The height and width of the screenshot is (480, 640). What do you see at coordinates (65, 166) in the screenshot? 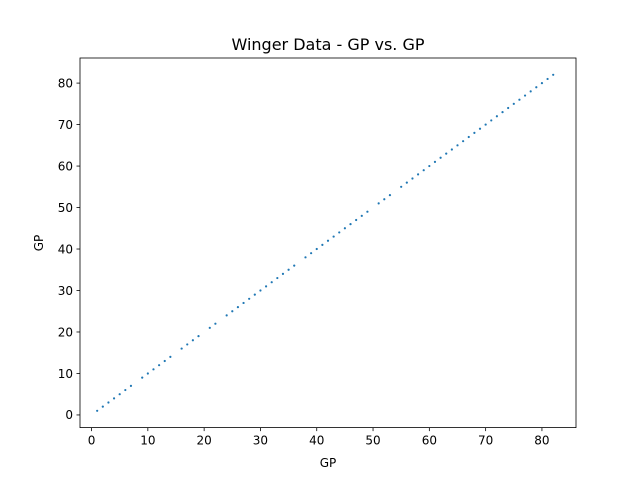
I see `y-tick-label: 60` at bounding box center [65, 166].